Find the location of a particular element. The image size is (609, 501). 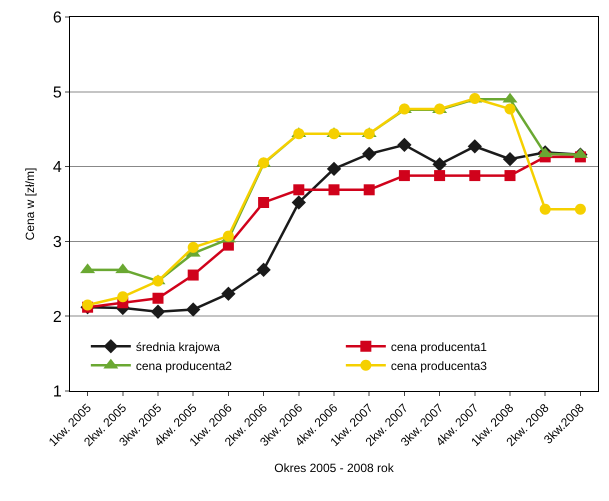

y-tick-label: 6 is located at coordinates (57, 18).